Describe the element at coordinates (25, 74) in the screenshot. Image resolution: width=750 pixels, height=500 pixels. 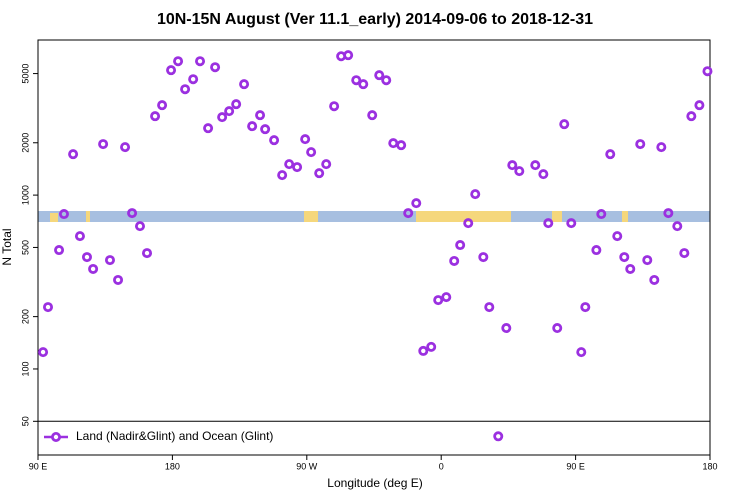
I see `y-tick-label: 5000` at that location.